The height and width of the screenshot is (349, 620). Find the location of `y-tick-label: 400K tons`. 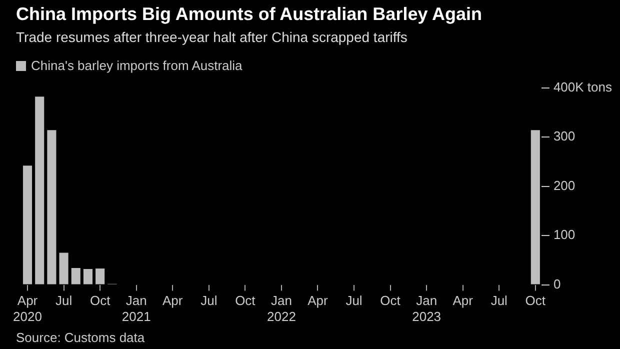

y-tick-label: 400K tons is located at coordinates (582, 86).